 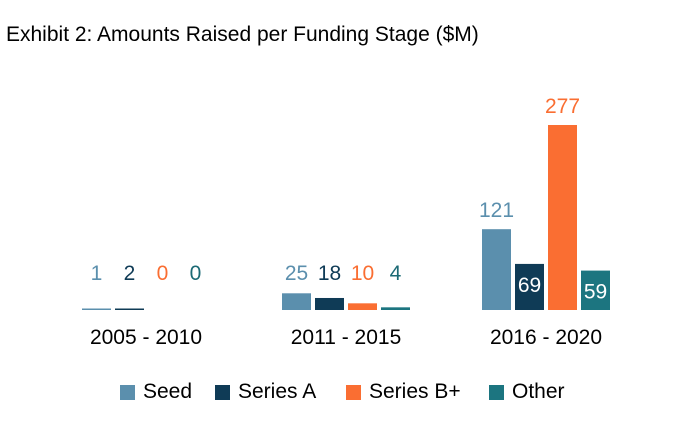 I want to click on legend: Seed Series A Series B+ Other, so click(x=350, y=392).